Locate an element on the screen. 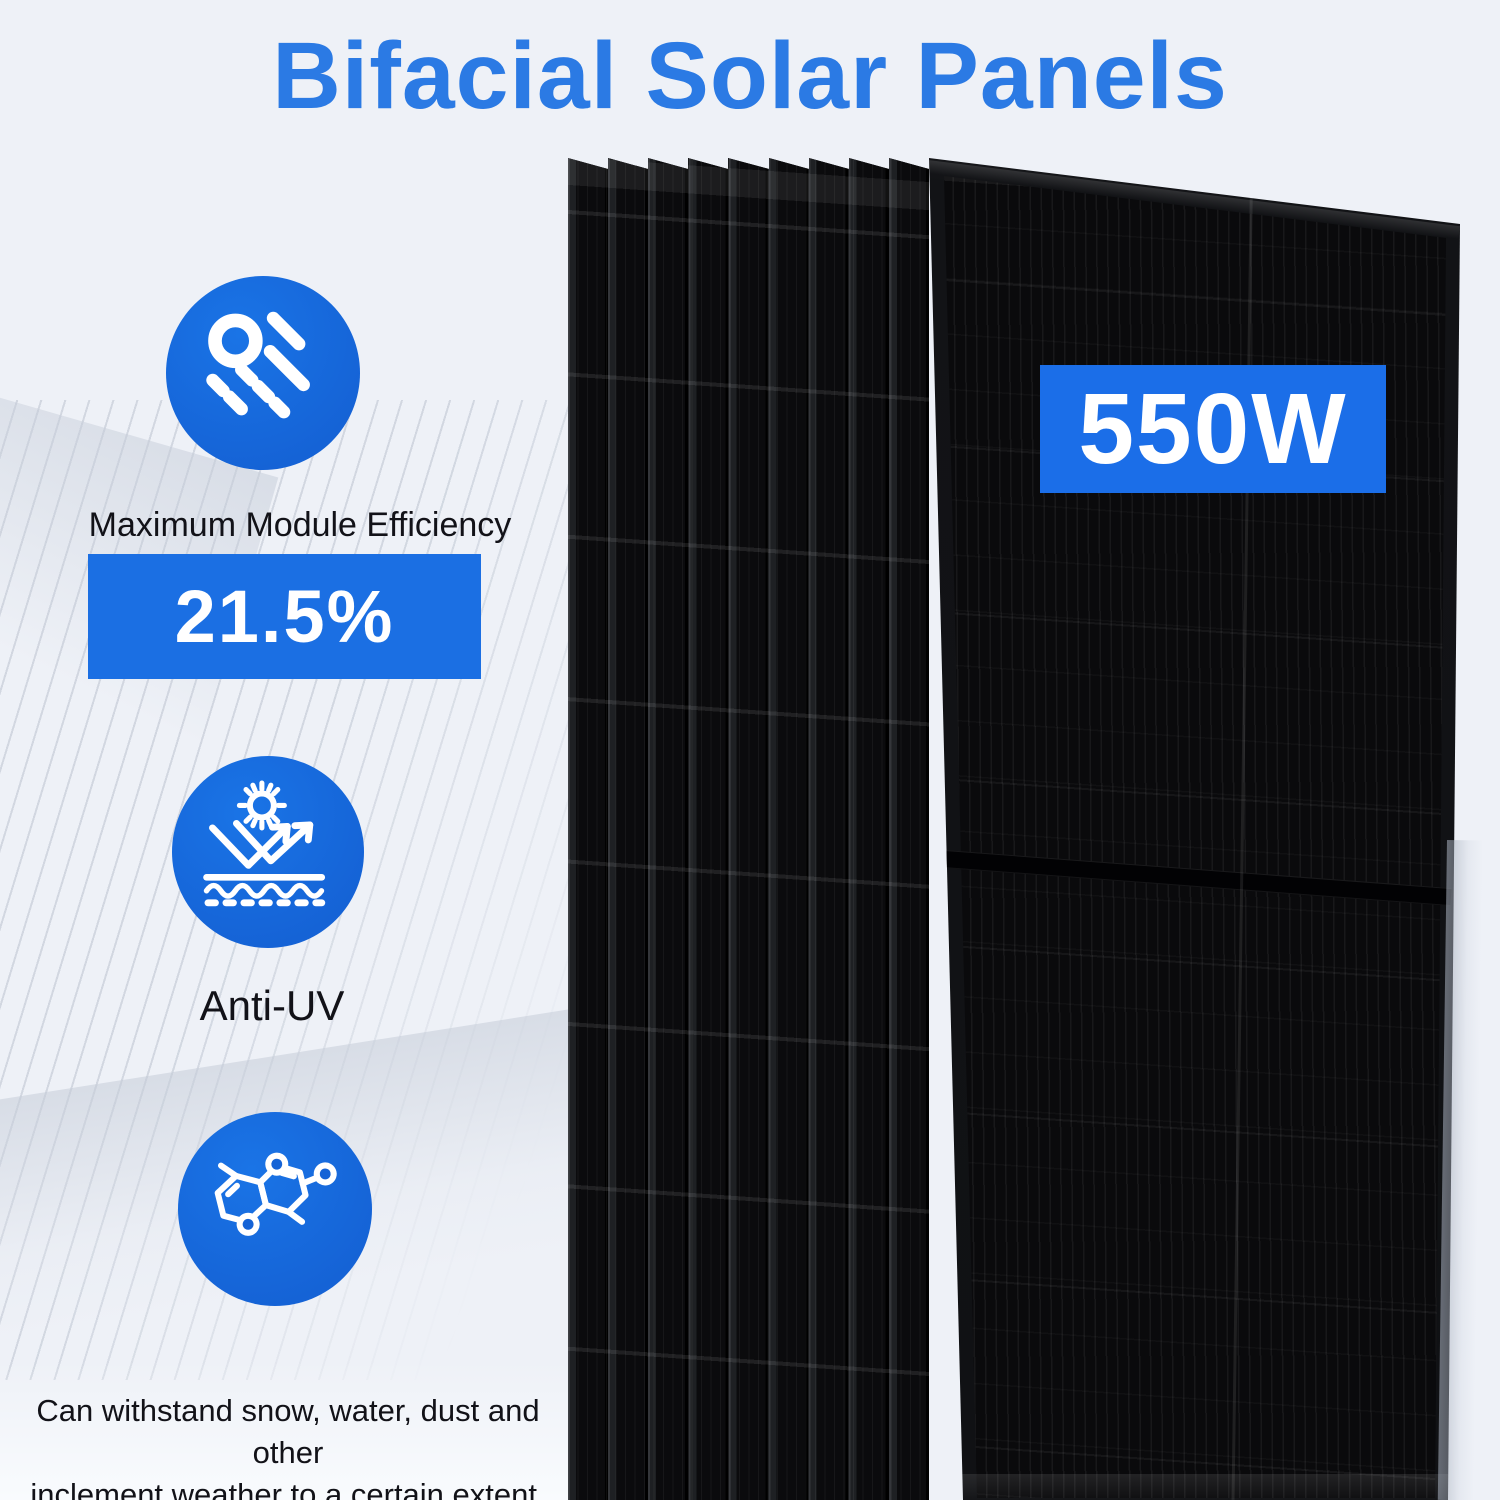  anti-uv-icon is located at coordinates (264, 843).